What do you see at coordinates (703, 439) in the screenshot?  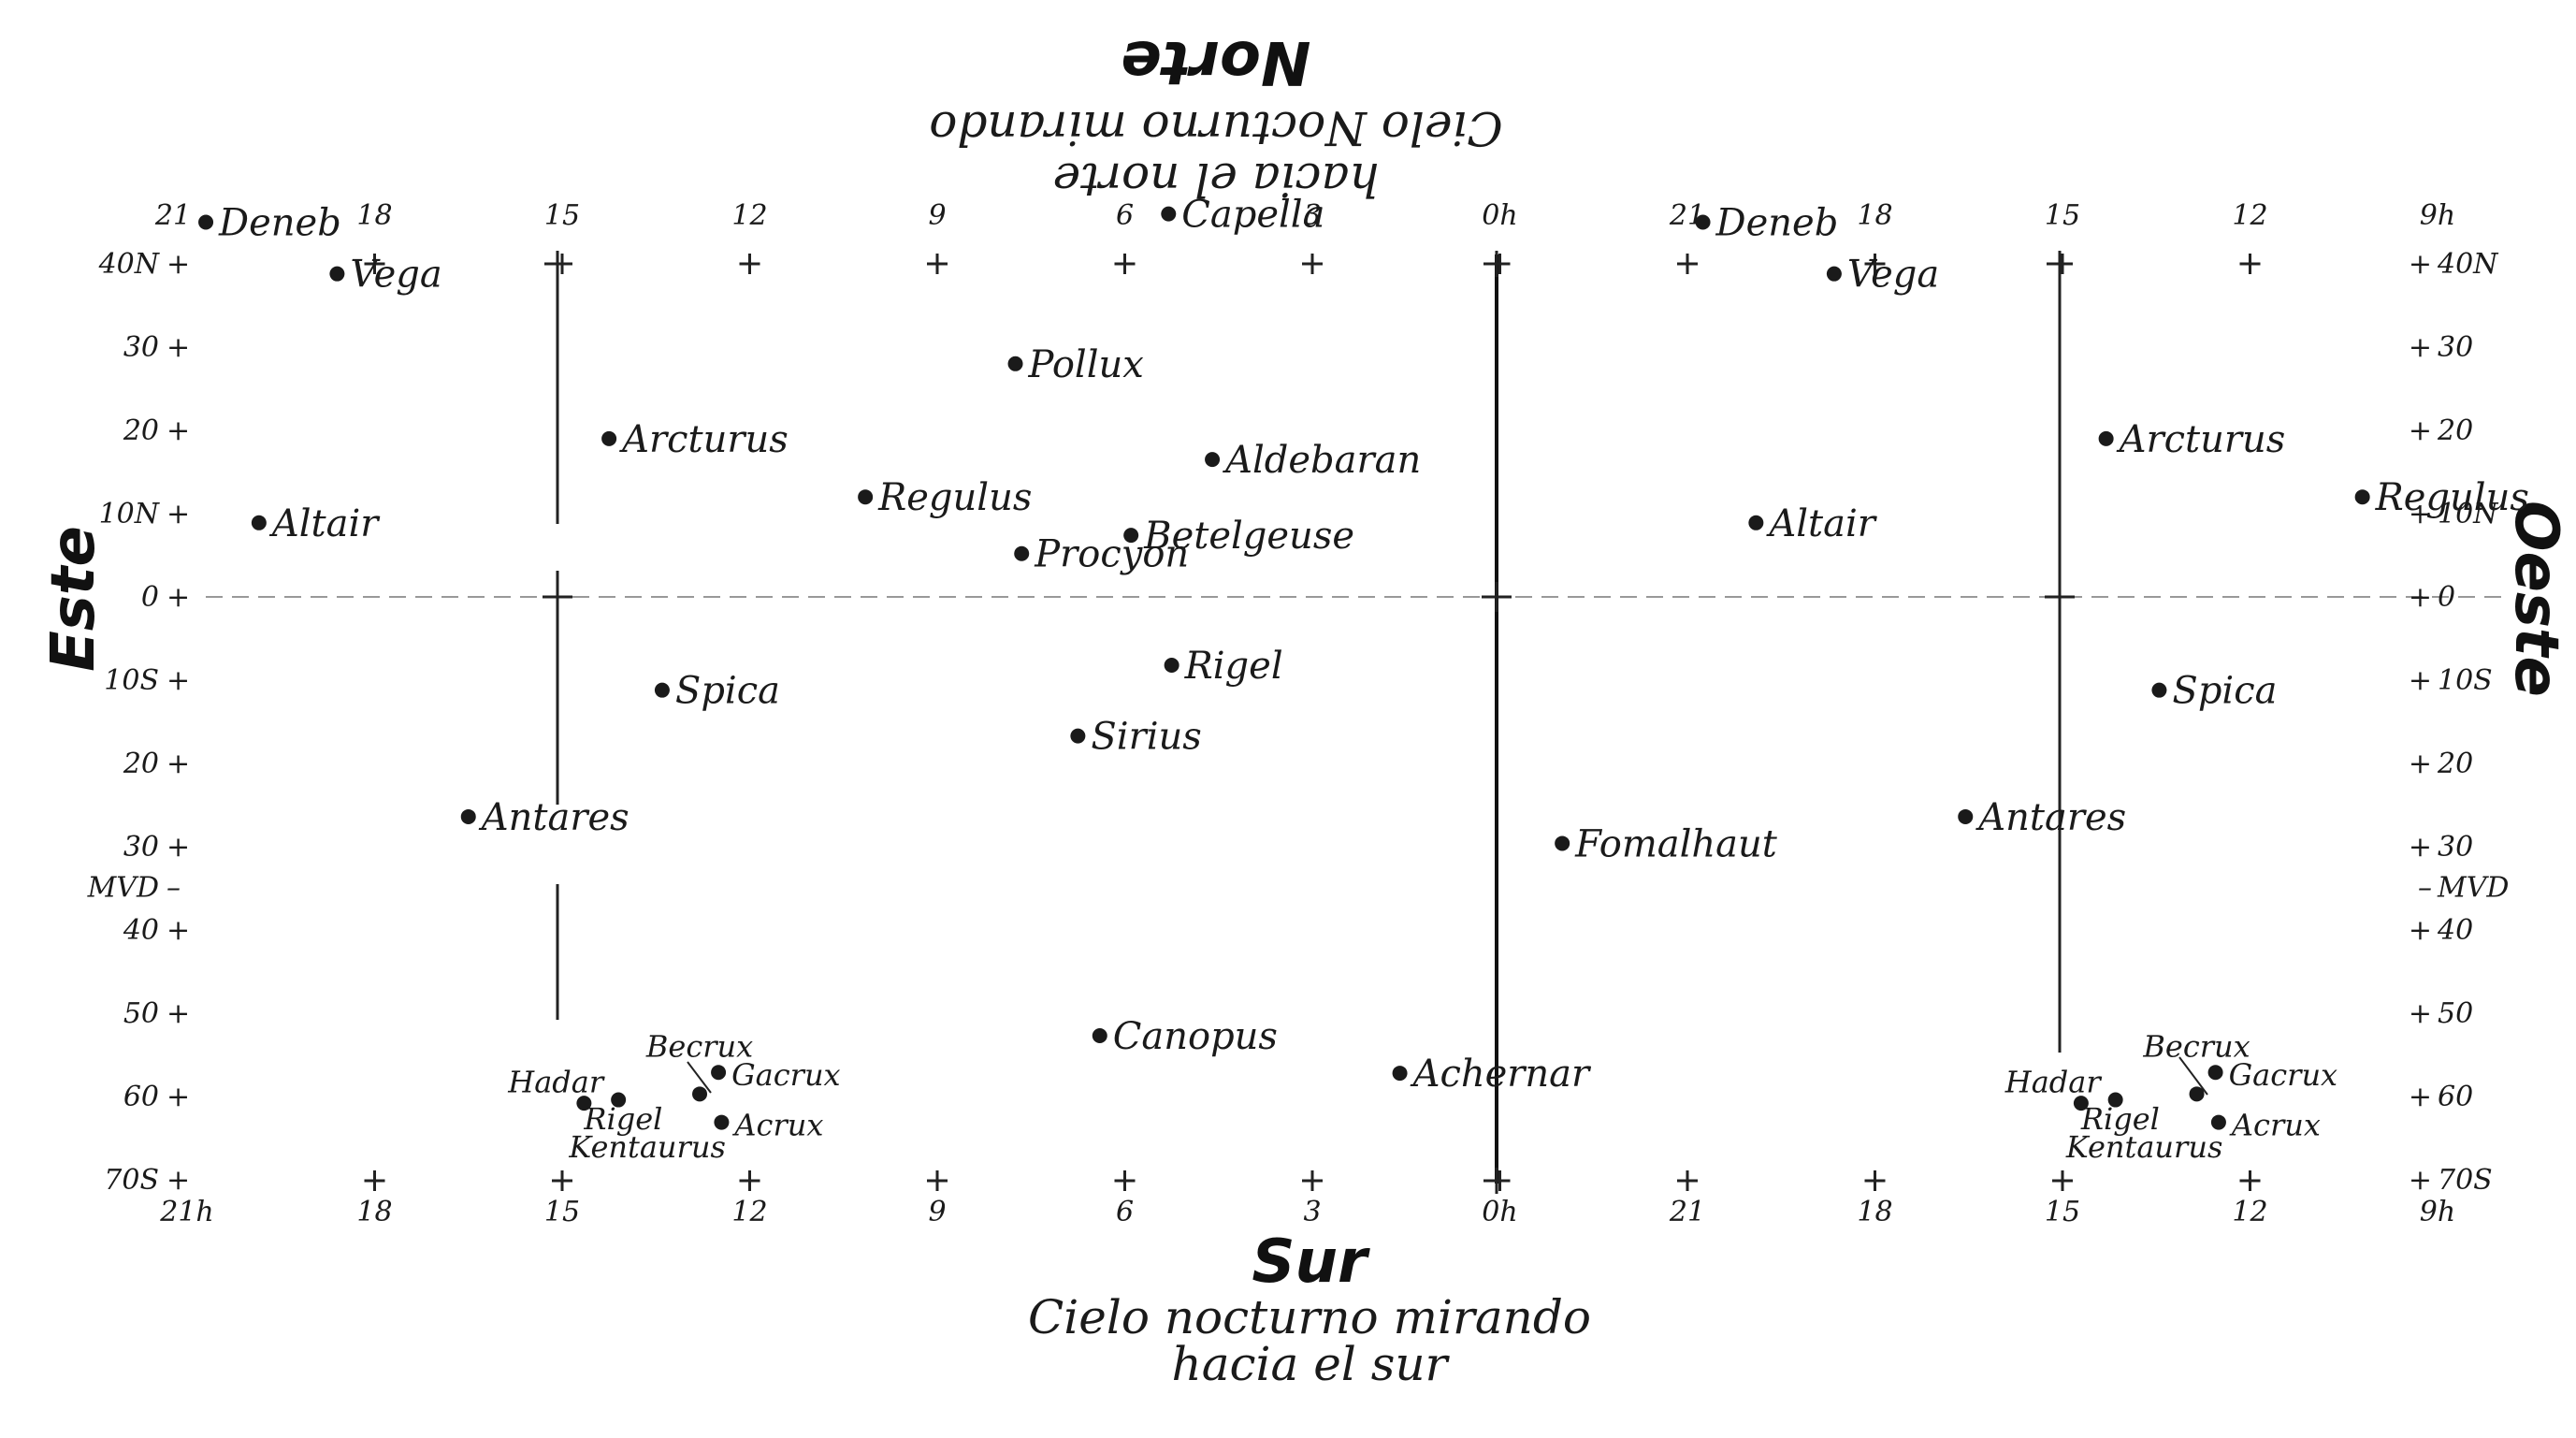 I see `star-label-arcturus-south-view: Arcturus` at bounding box center [703, 439].